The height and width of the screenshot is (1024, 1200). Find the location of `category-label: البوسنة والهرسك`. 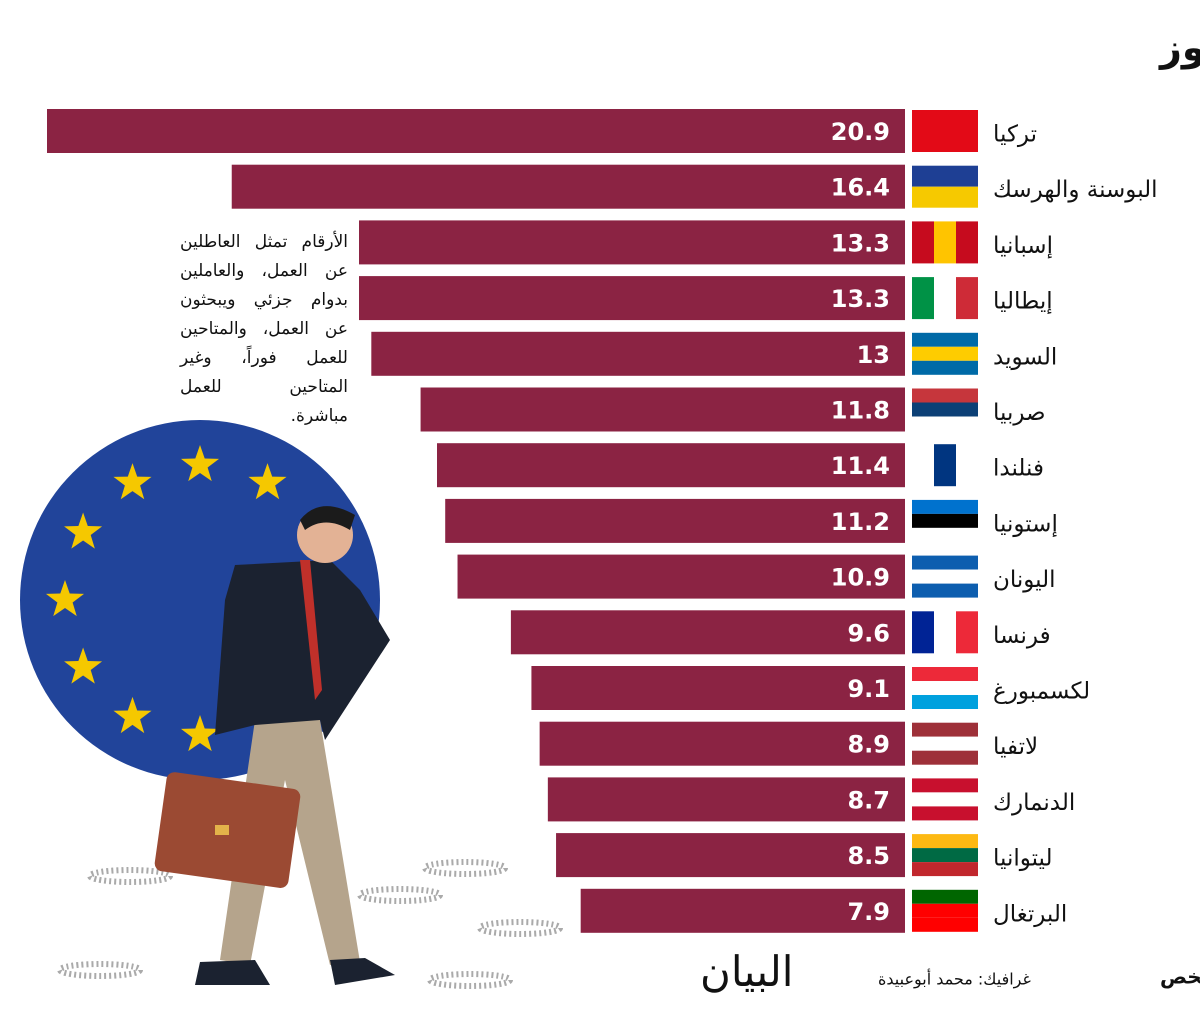

category-label: البوسنة والهرسك is located at coordinates (1075, 190).